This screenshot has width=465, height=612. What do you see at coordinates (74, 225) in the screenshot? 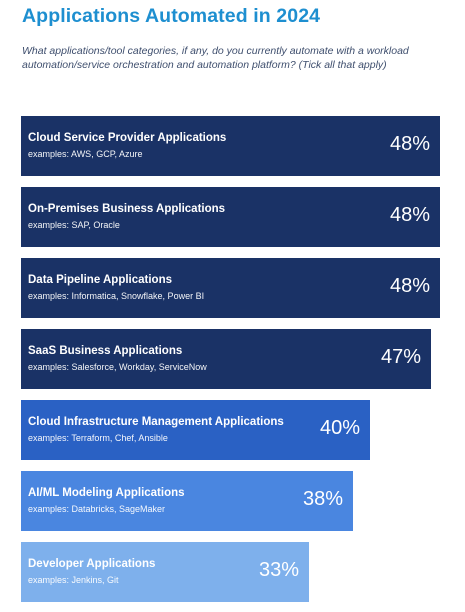
I see `bar-examples: examples: SAP, Oracle` at bounding box center [74, 225].